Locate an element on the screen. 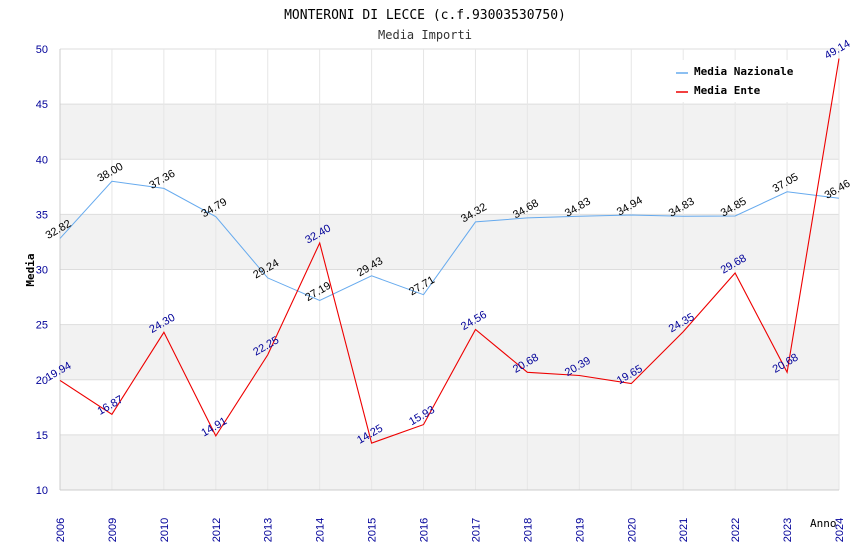 This screenshot has width=850, height=550. data-label-media-ente: 49.14 is located at coordinates (836, 50).